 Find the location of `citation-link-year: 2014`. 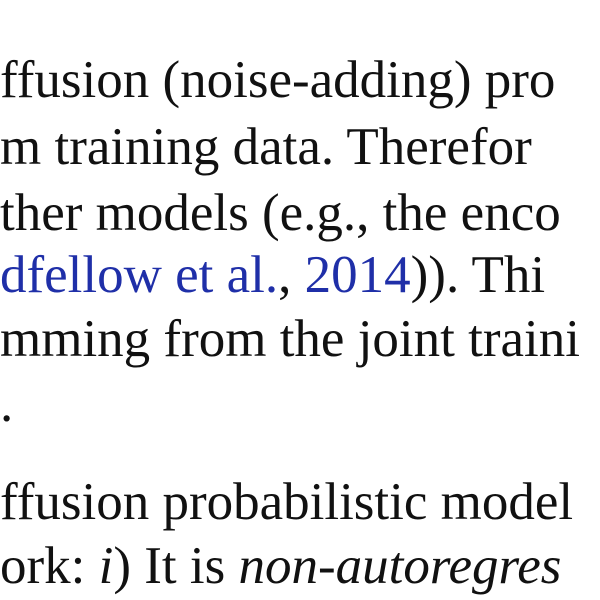

citation-link-year: 2014 is located at coordinates (357, 275).